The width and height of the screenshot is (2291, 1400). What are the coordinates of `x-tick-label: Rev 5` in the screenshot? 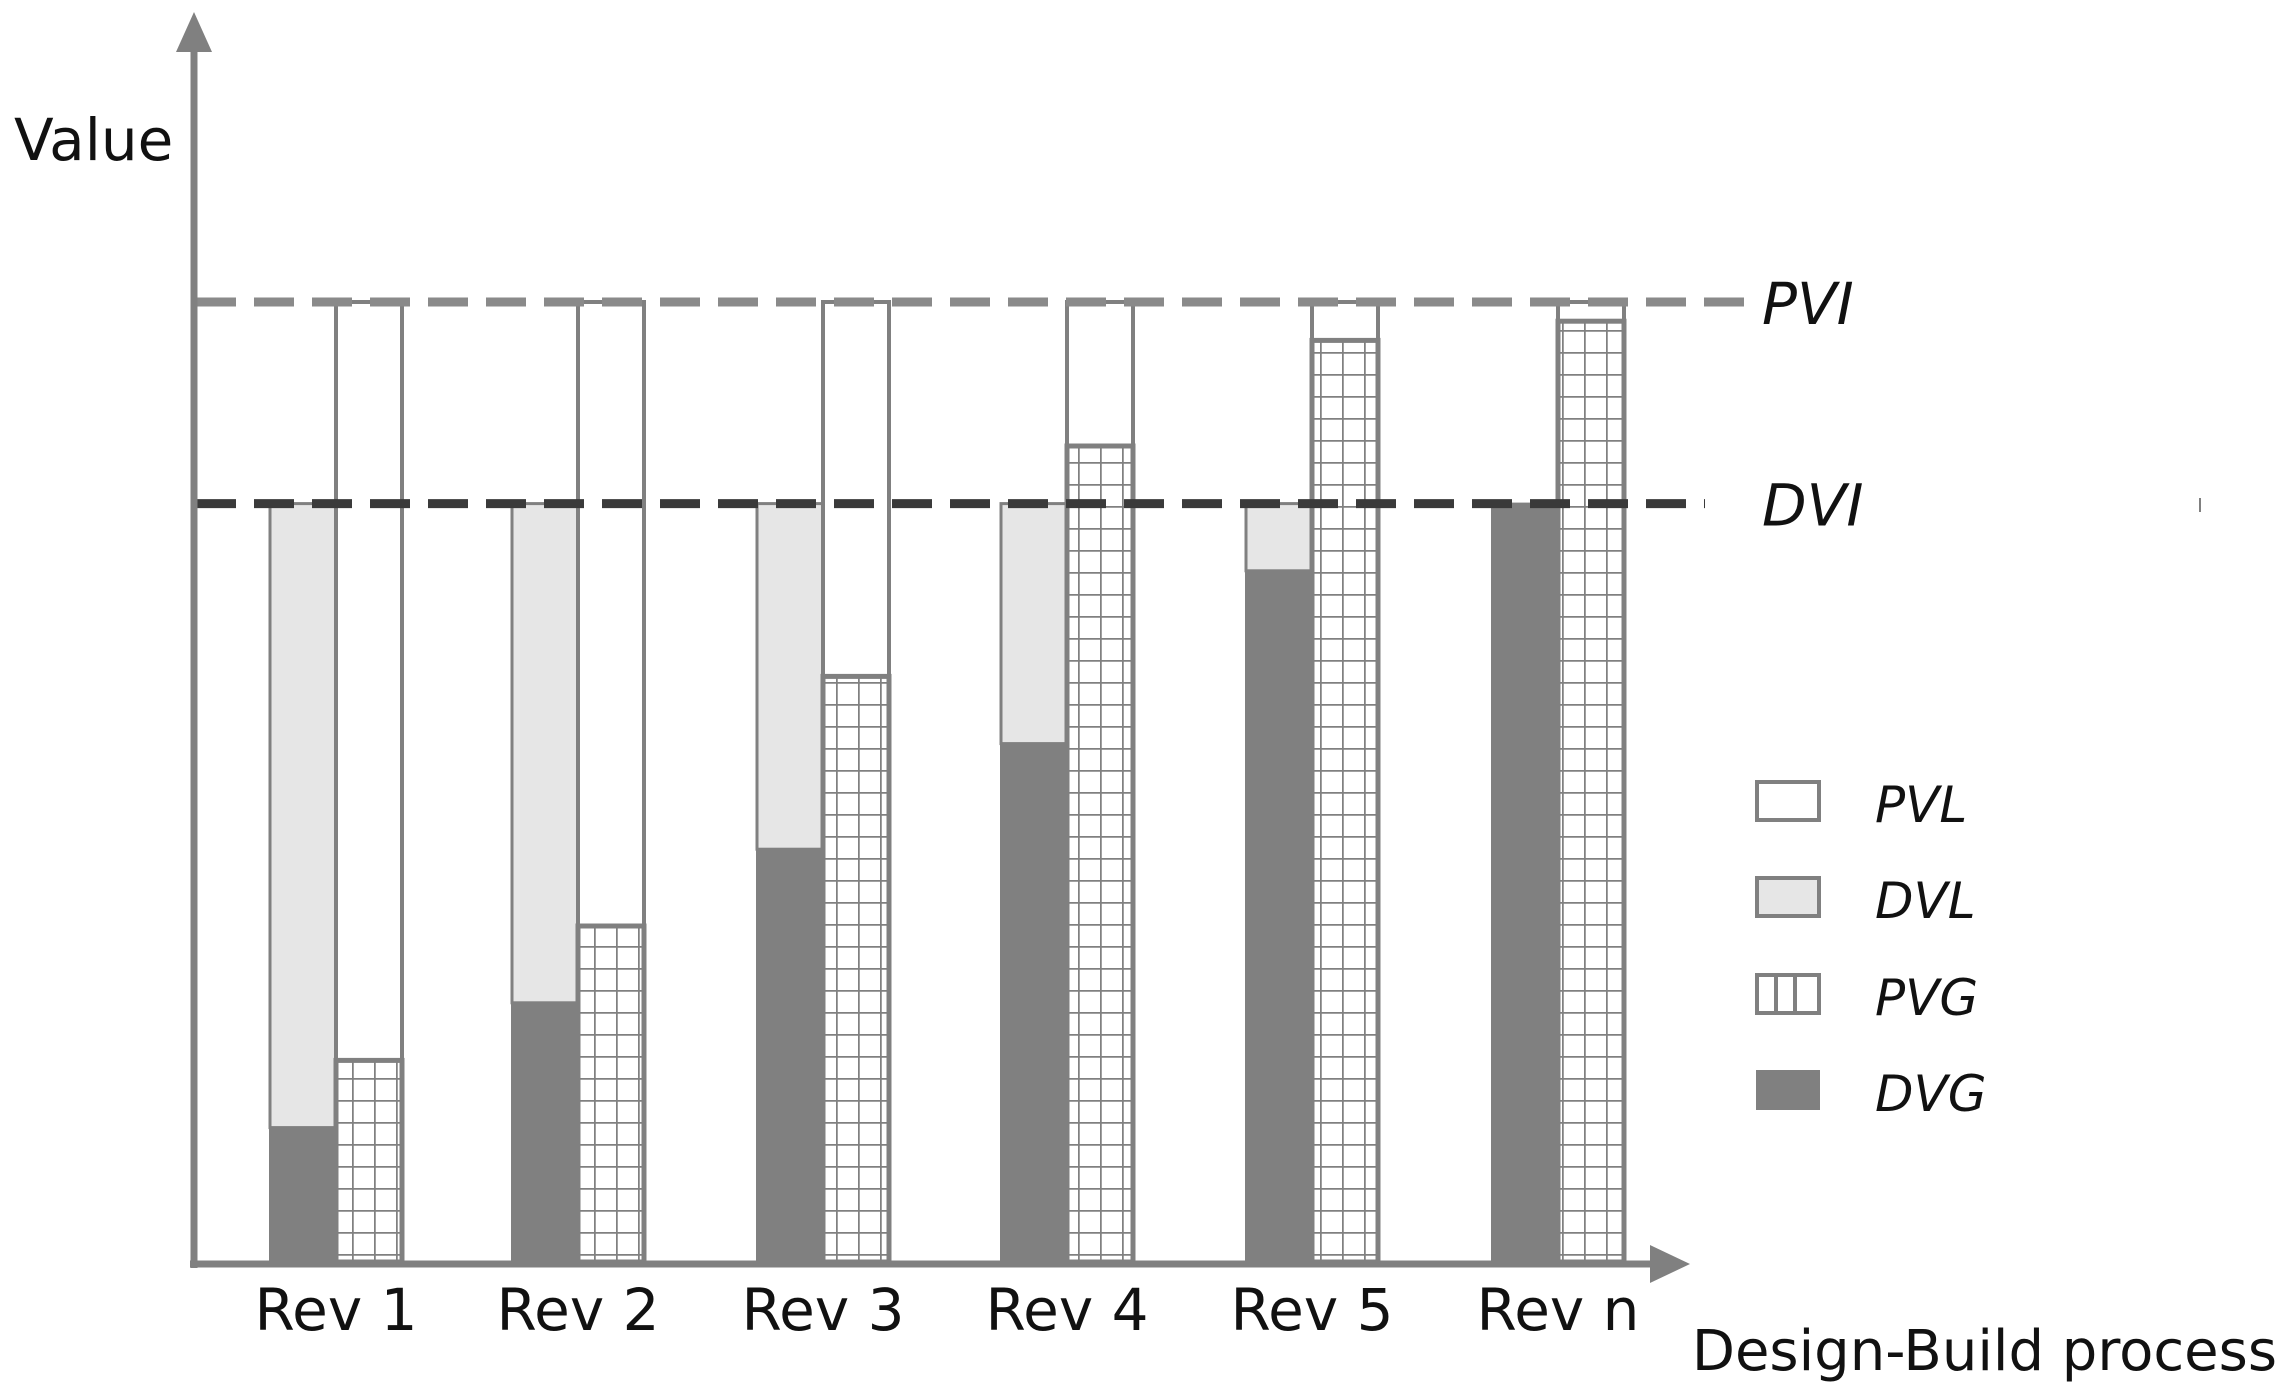 It's located at (1311, 1310).